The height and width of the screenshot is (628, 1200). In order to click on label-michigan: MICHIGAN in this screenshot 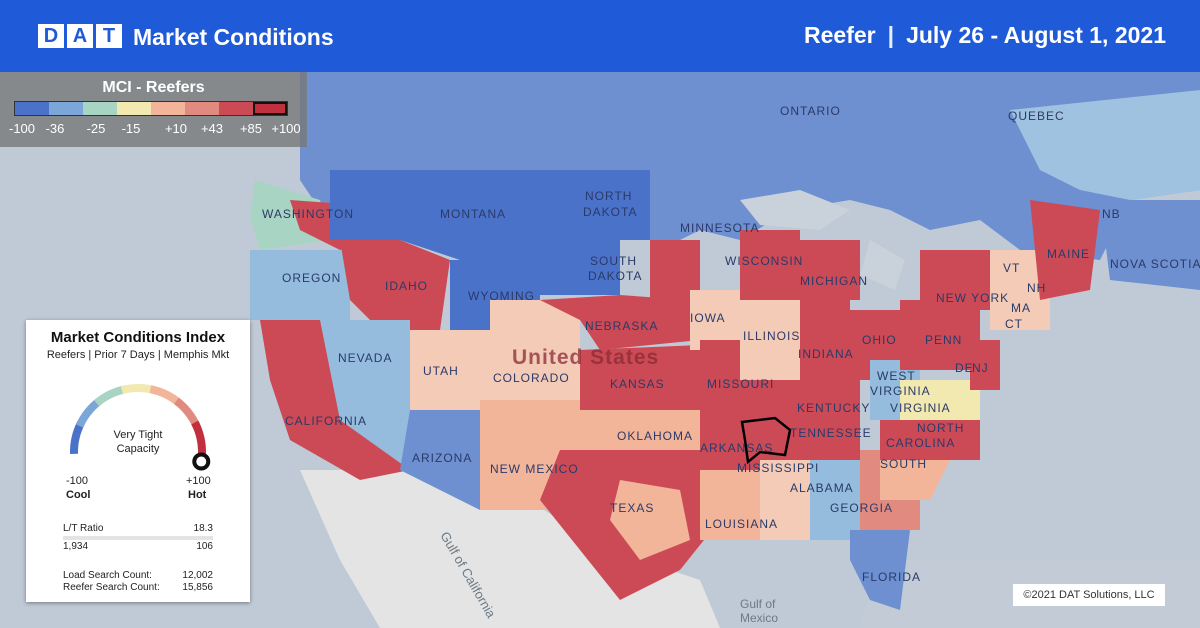, I will do `click(834, 281)`.